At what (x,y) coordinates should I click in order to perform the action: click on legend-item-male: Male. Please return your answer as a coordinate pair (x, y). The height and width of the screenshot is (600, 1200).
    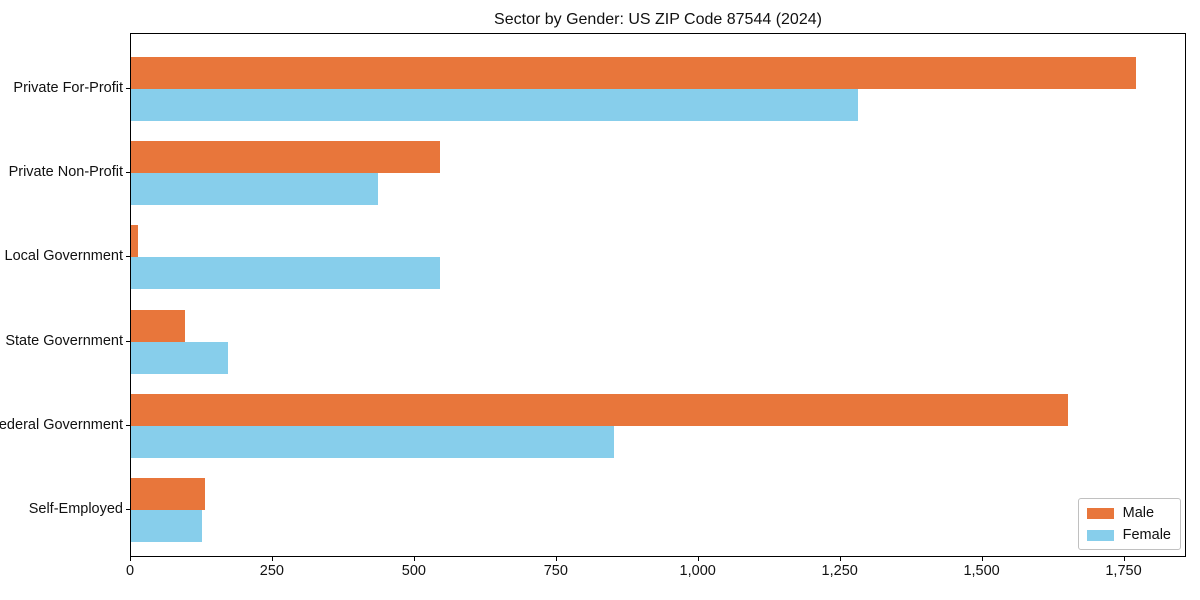
    Looking at the image, I should click on (1128, 513).